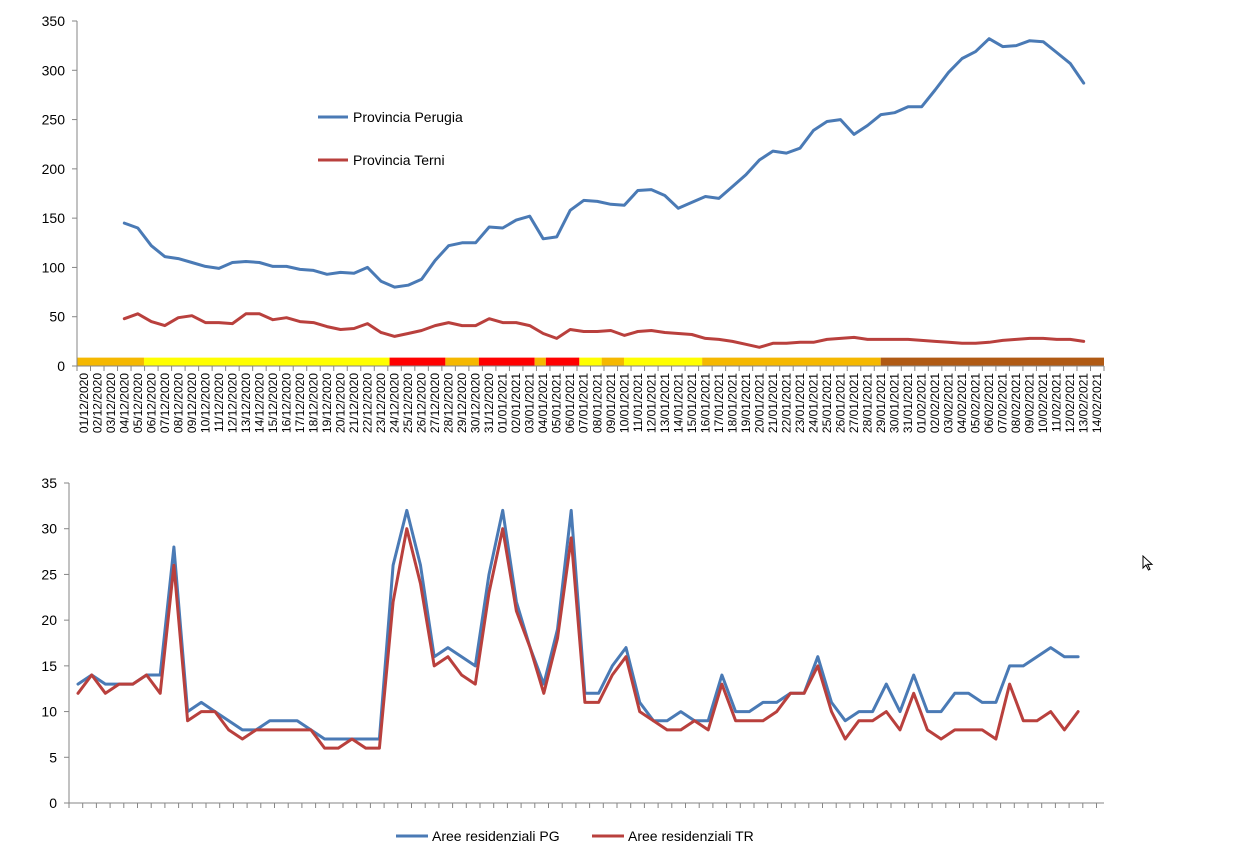 This screenshot has width=1258, height=853. What do you see at coordinates (665, 403) in the screenshot?
I see `x-tick-label: 13/01/2021` at bounding box center [665, 403].